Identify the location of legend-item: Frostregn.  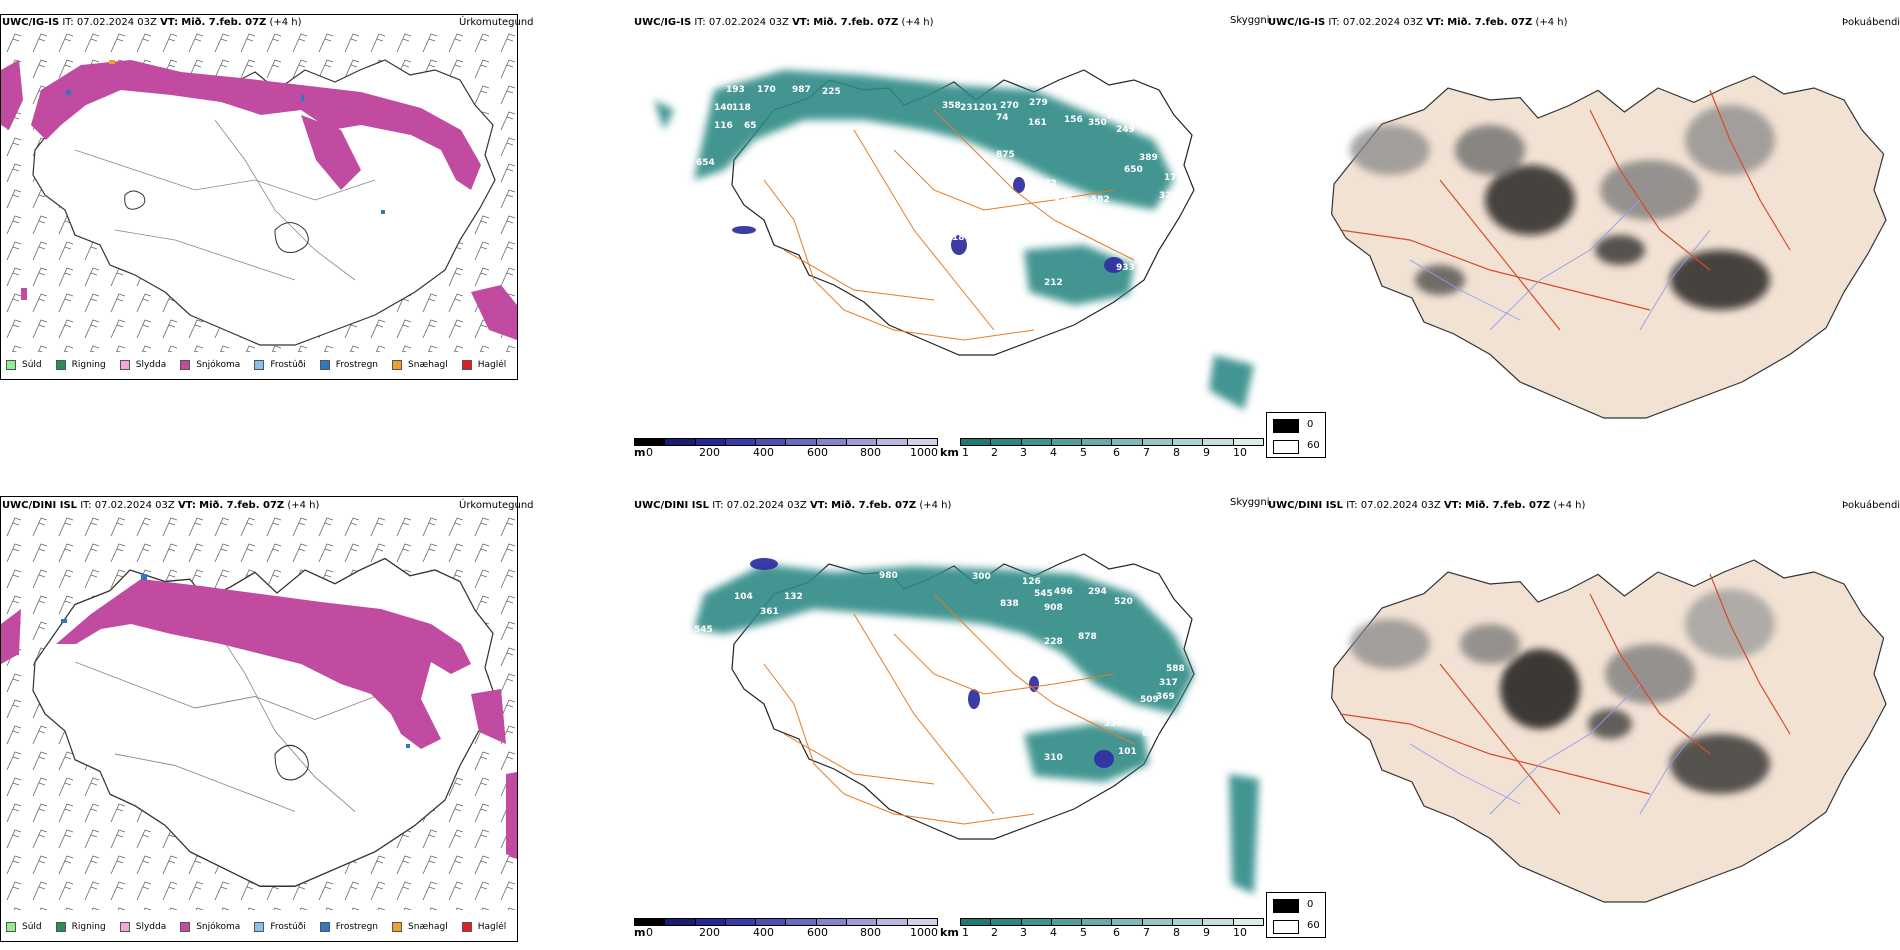
(349, 927).